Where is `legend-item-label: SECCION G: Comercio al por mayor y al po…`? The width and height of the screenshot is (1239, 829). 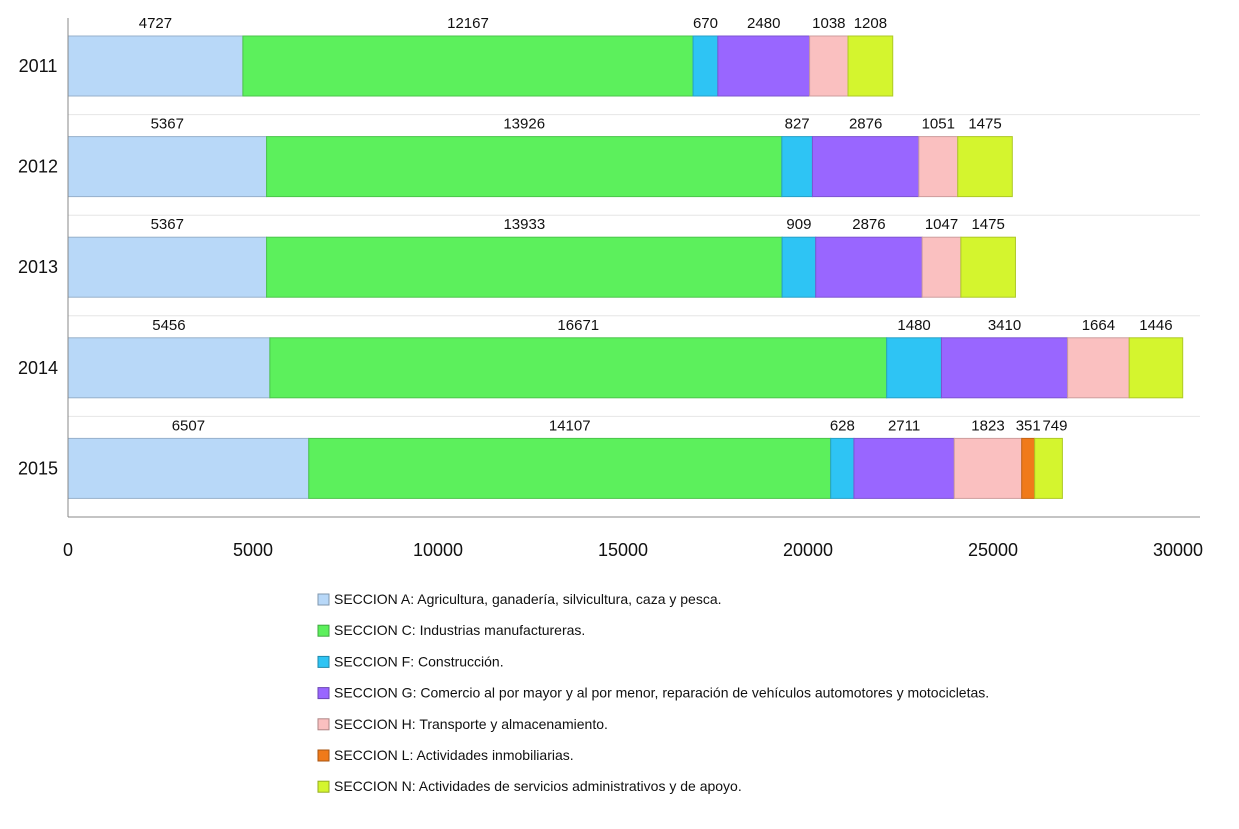
legend-item-label: SECCION G: Comercio al por mayor y al po… is located at coordinates (661, 693).